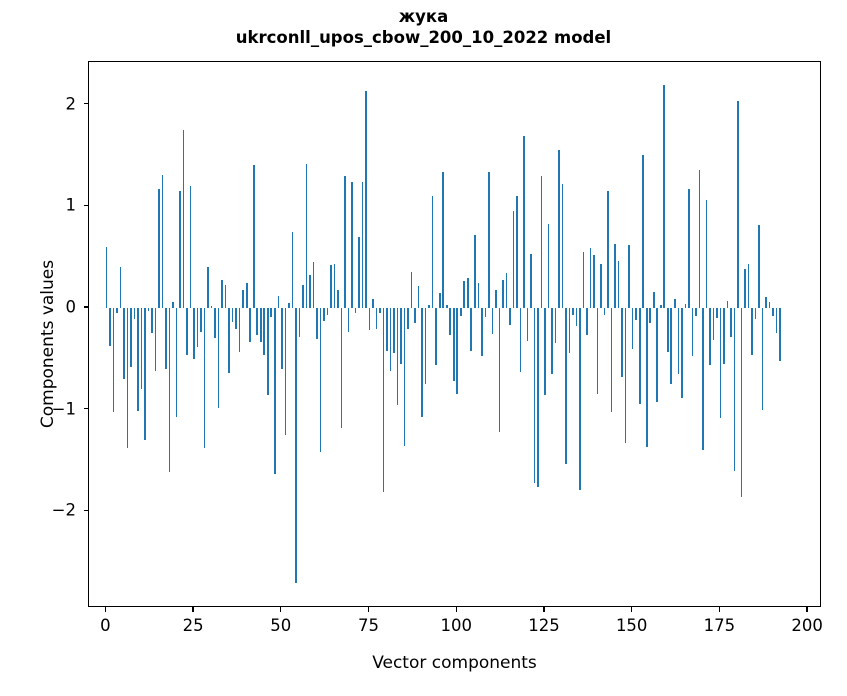 The height and width of the screenshot is (696, 847). What do you see at coordinates (71, 104) in the screenshot?
I see `y-tick-label: 2` at bounding box center [71, 104].